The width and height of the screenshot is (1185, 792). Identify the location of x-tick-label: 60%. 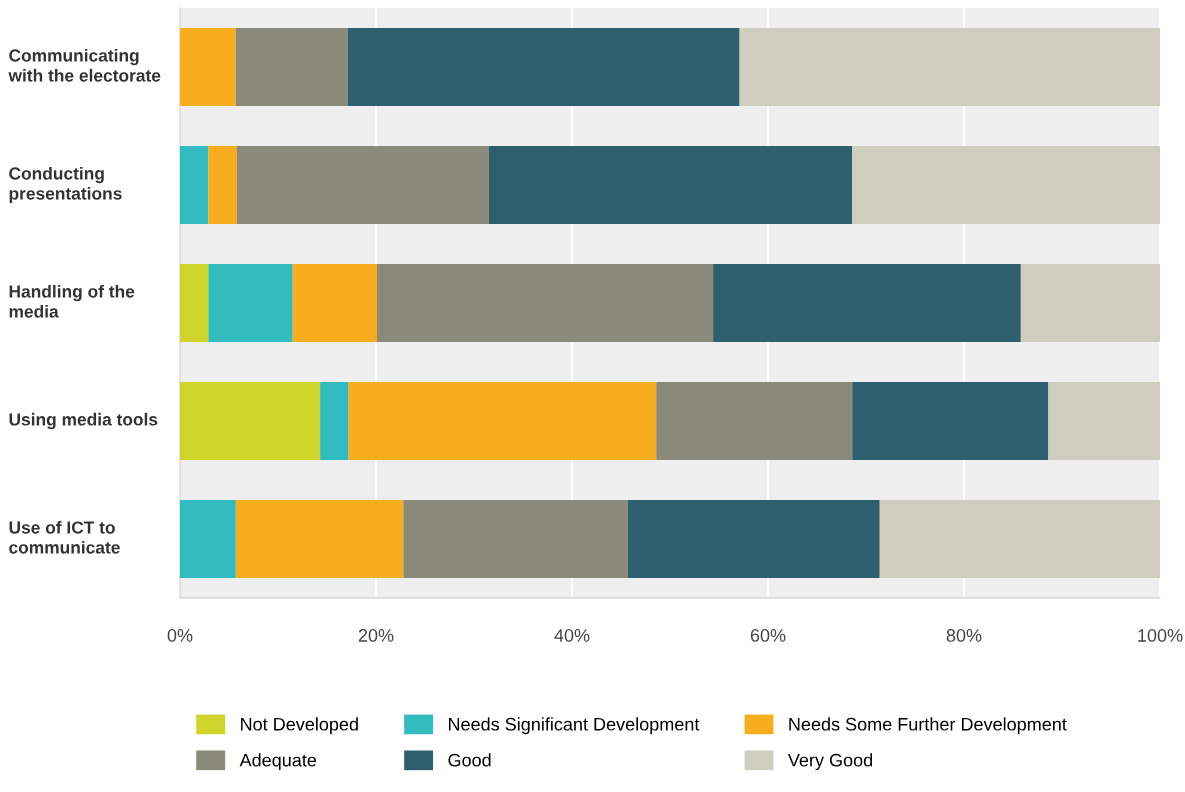
(768, 635).